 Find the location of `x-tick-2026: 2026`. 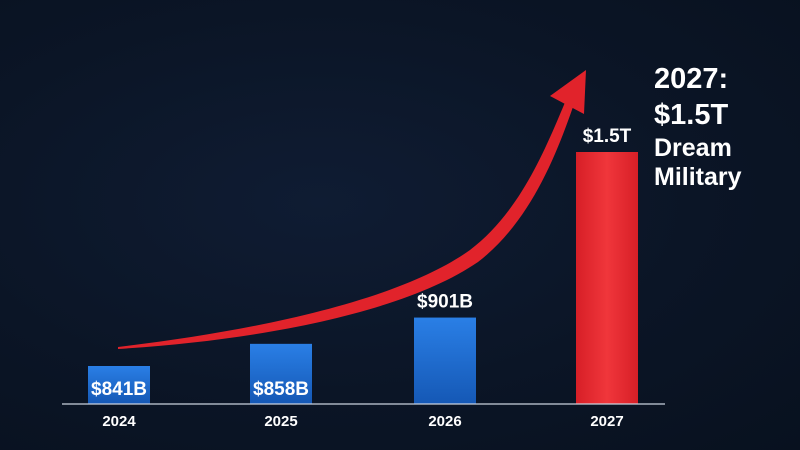

x-tick-2026: 2026 is located at coordinates (444, 421).